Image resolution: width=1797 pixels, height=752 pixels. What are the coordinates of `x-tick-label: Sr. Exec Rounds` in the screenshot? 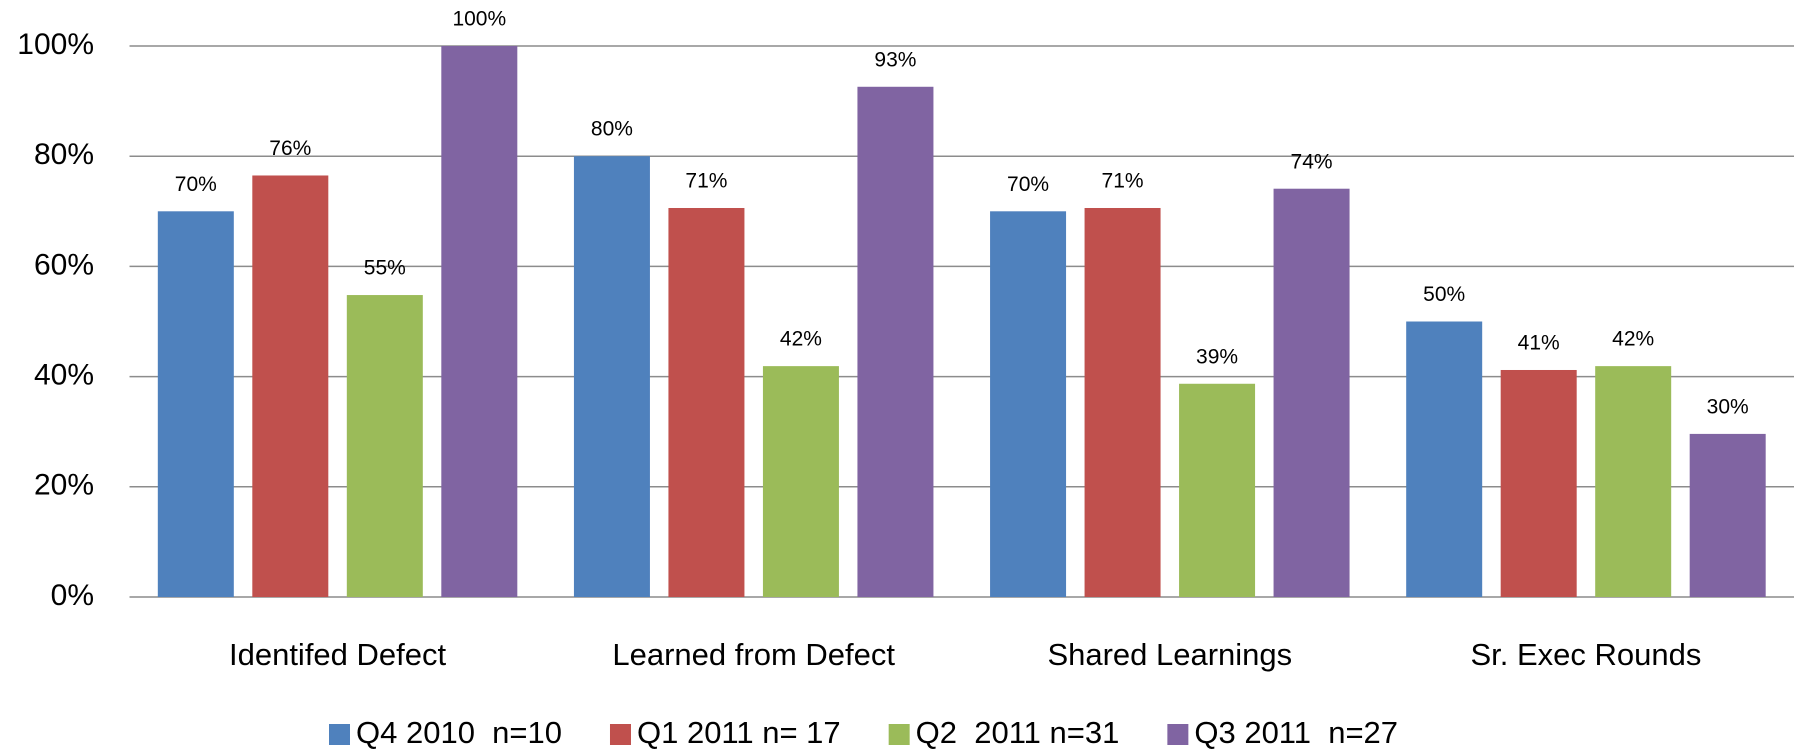 It's located at (1585, 654).